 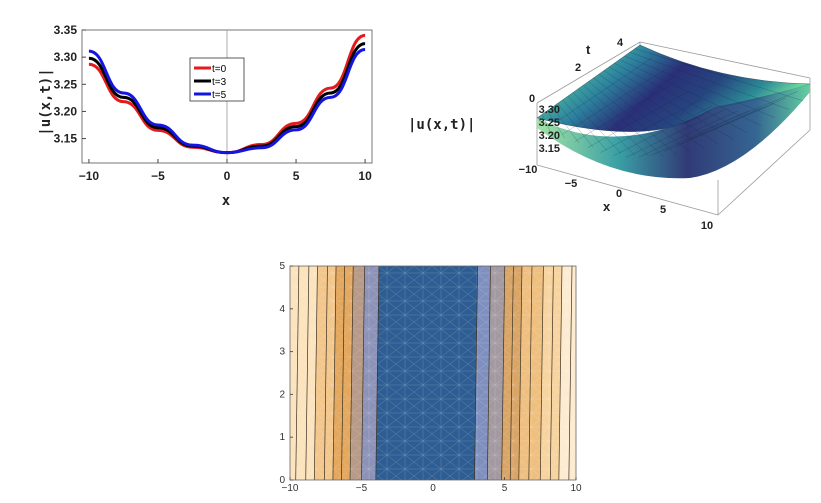 I want to click on surface-x-tick-label: 10, so click(x=707, y=226).